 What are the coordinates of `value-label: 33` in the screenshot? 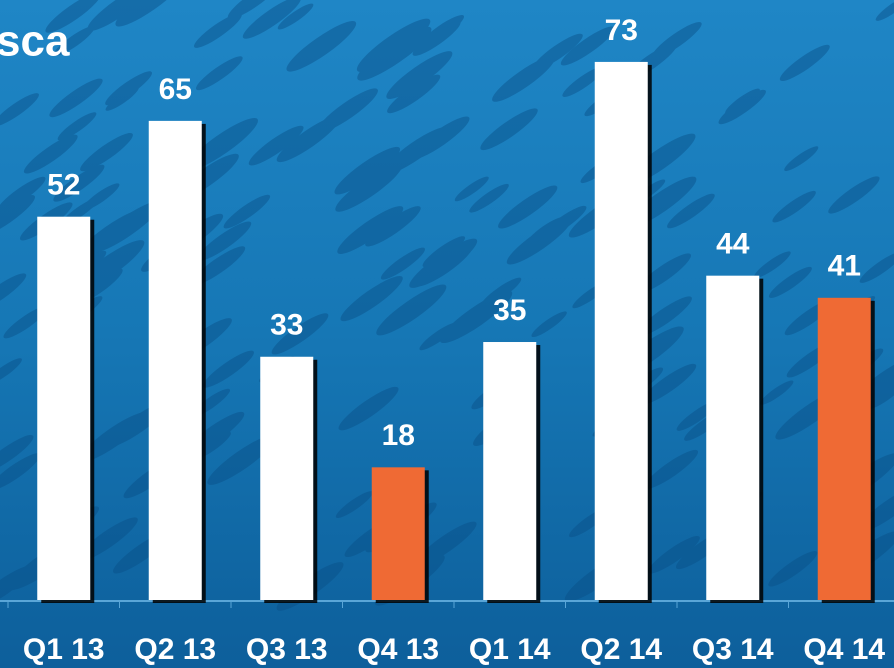 It's located at (286, 325).